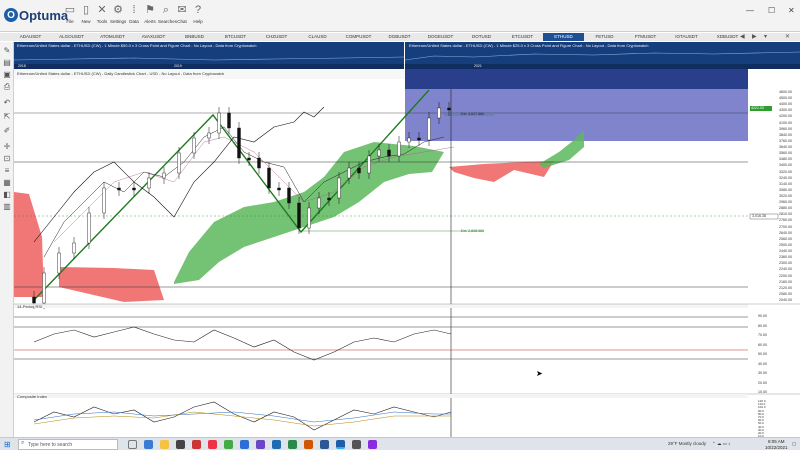 Image resolution: width=800 pixels, height=450 pixels. Describe the element at coordinates (228, 444) in the screenshot. I see `chrome-icon` at that location.